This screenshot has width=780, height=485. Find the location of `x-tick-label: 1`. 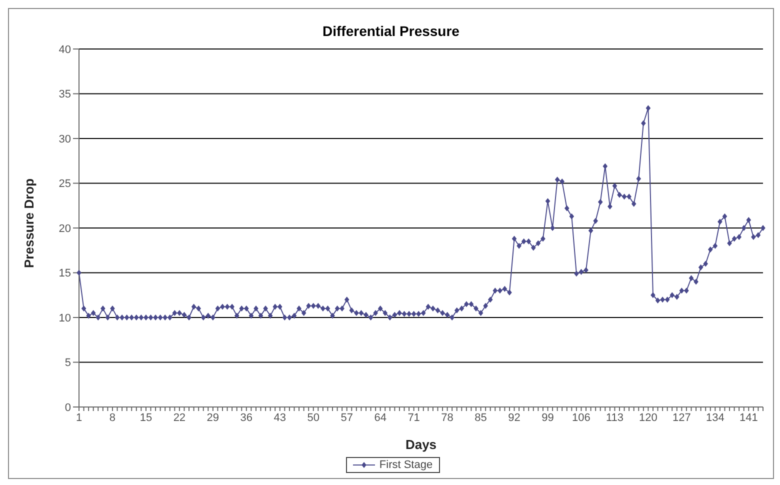

x-tick-label: 1 is located at coordinates (79, 418).